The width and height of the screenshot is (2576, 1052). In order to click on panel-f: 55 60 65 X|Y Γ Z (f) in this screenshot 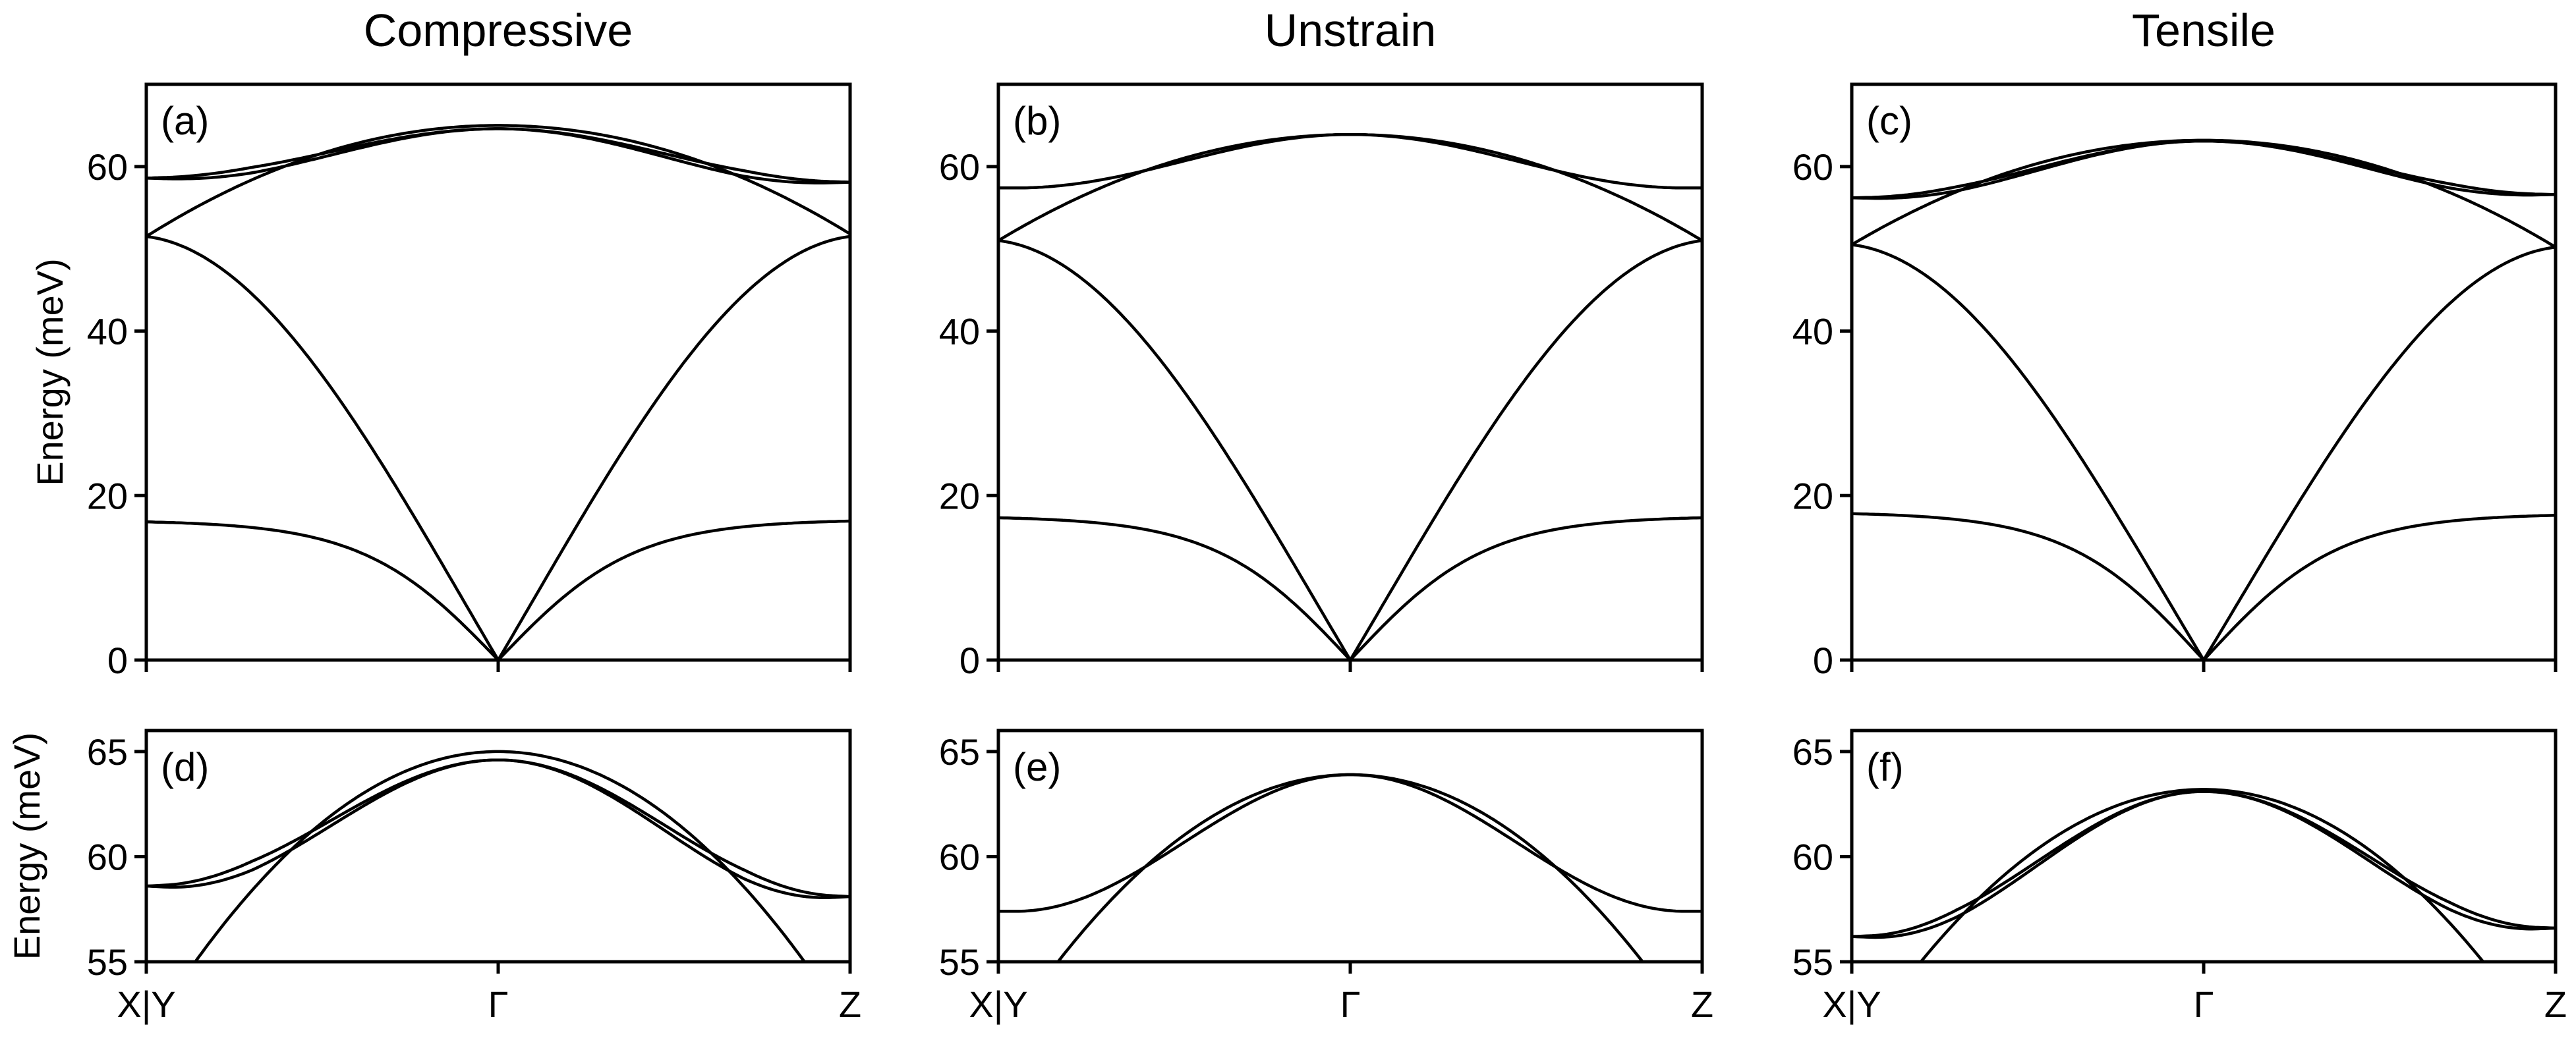, I will do `click(2179, 877)`.